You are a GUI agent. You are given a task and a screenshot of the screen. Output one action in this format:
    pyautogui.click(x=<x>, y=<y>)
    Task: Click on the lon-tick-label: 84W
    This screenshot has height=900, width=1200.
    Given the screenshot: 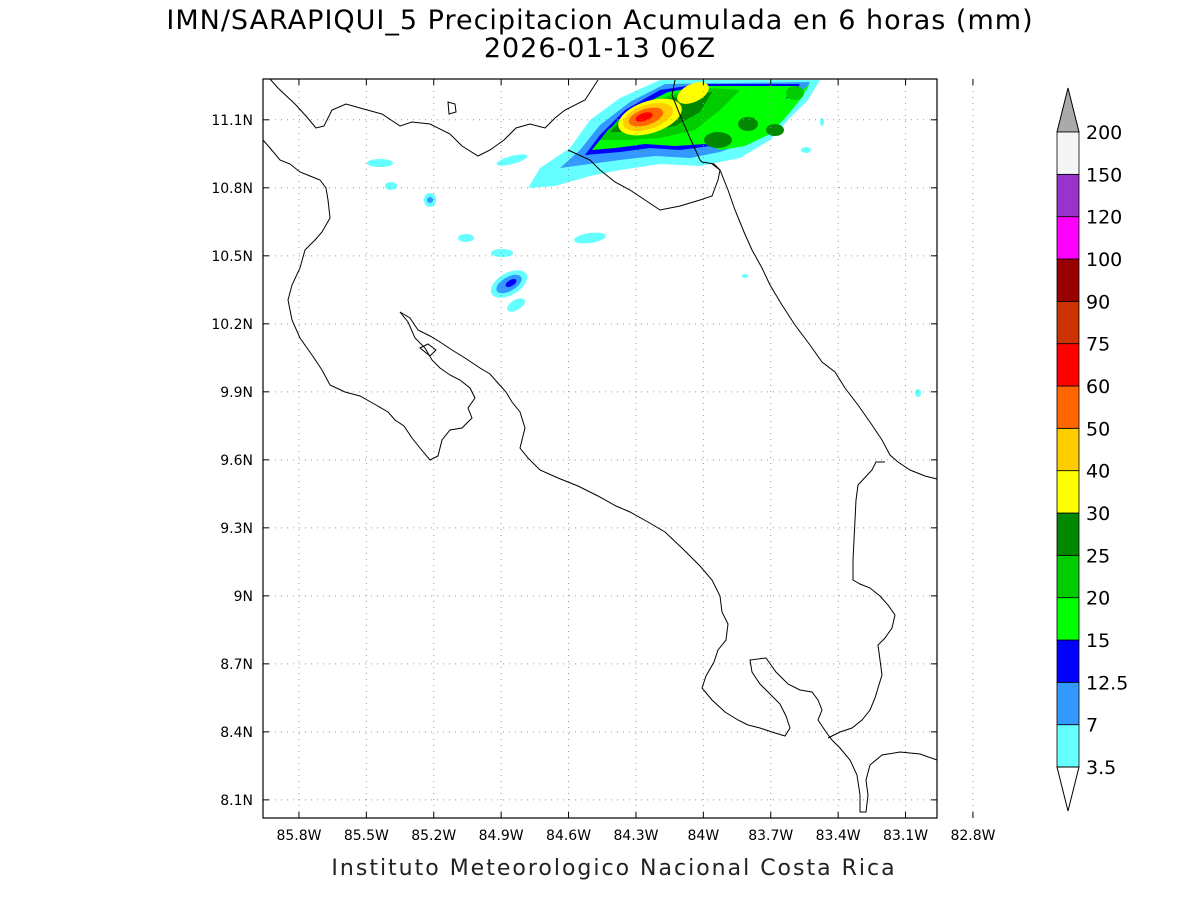 What is the action you would take?
    pyautogui.click(x=704, y=836)
    